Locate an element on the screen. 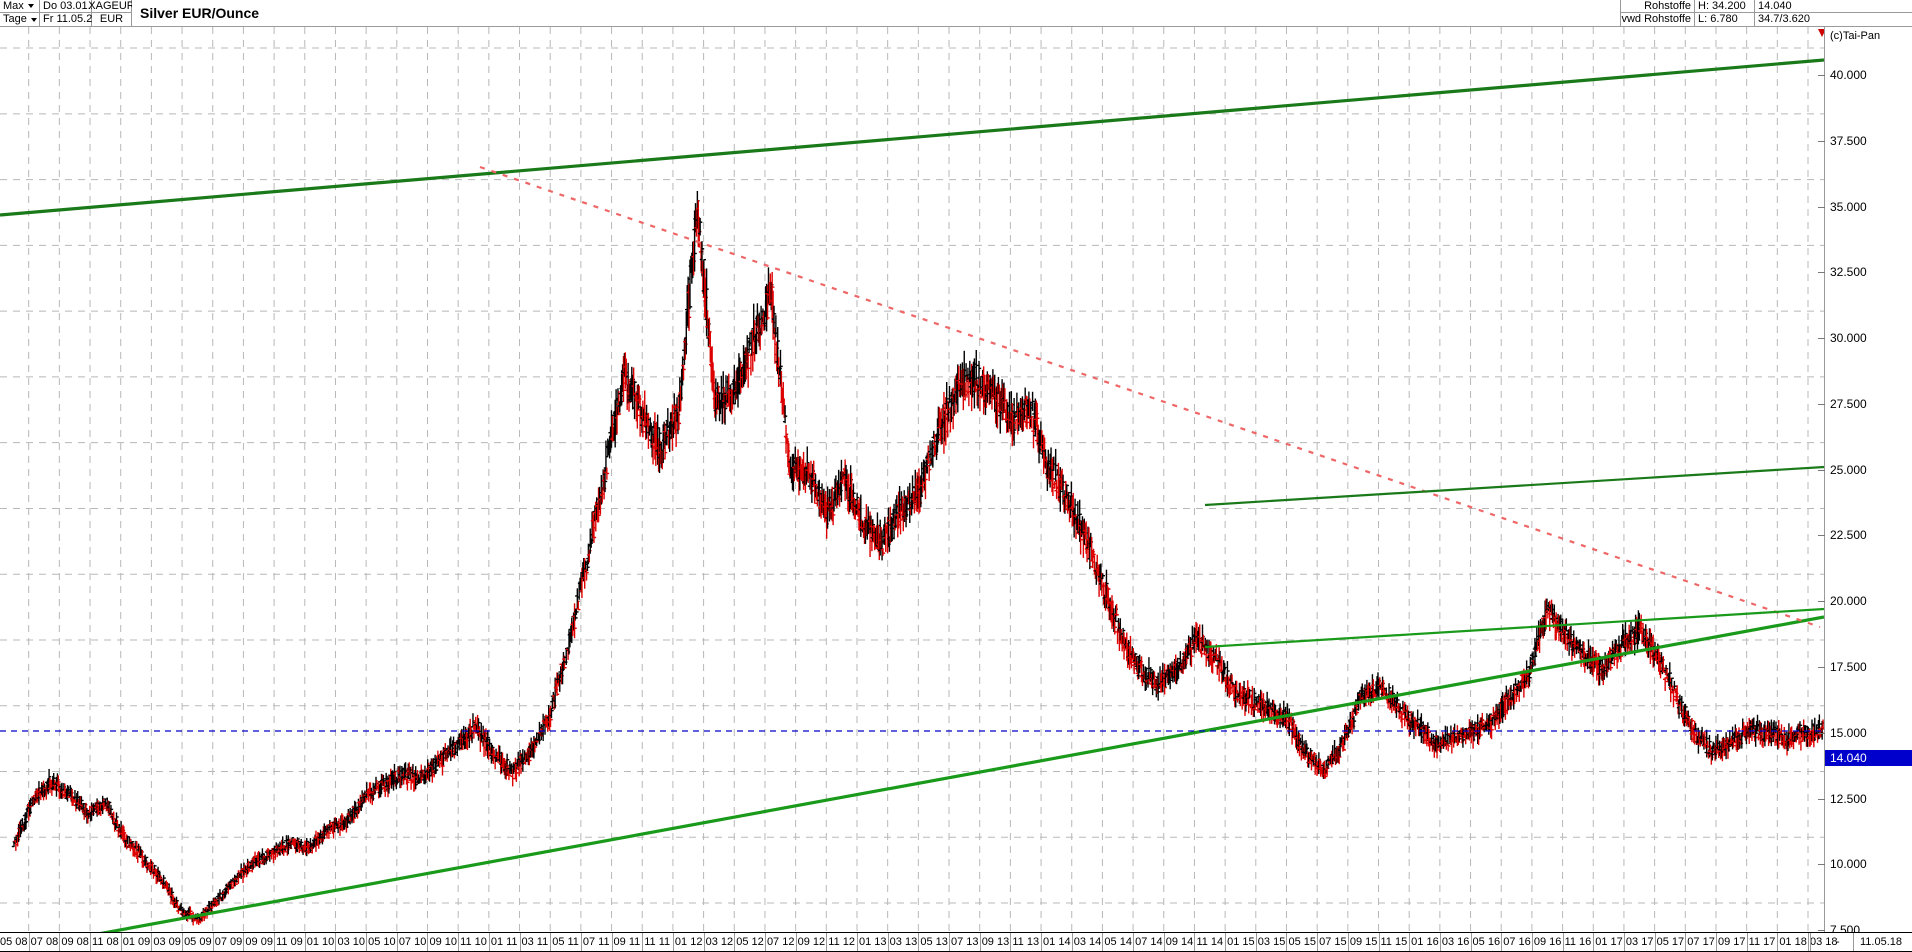 Image resolution: width=1912 pixels, height=952 pixels. symbol-currency: EUR is located at coordinates (111, 19).